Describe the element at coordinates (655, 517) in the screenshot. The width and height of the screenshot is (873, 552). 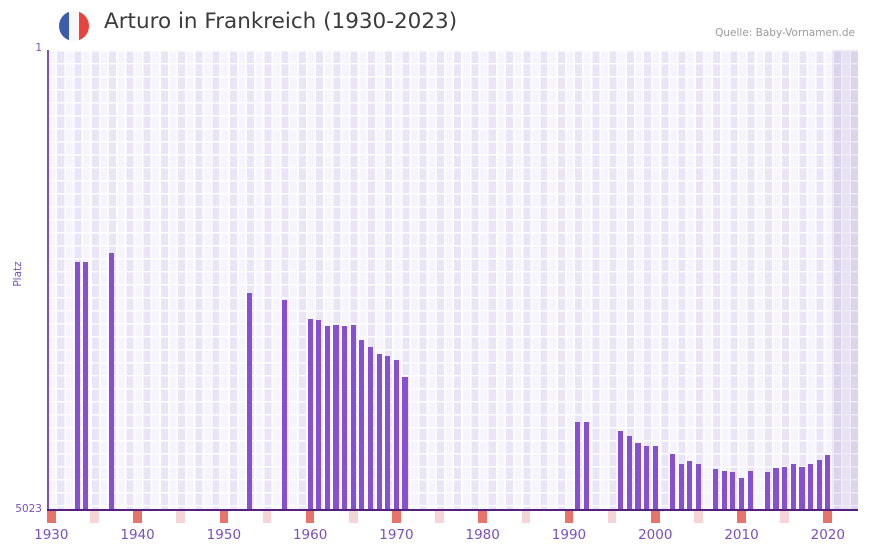
I see `x-tick-2000` at that location.